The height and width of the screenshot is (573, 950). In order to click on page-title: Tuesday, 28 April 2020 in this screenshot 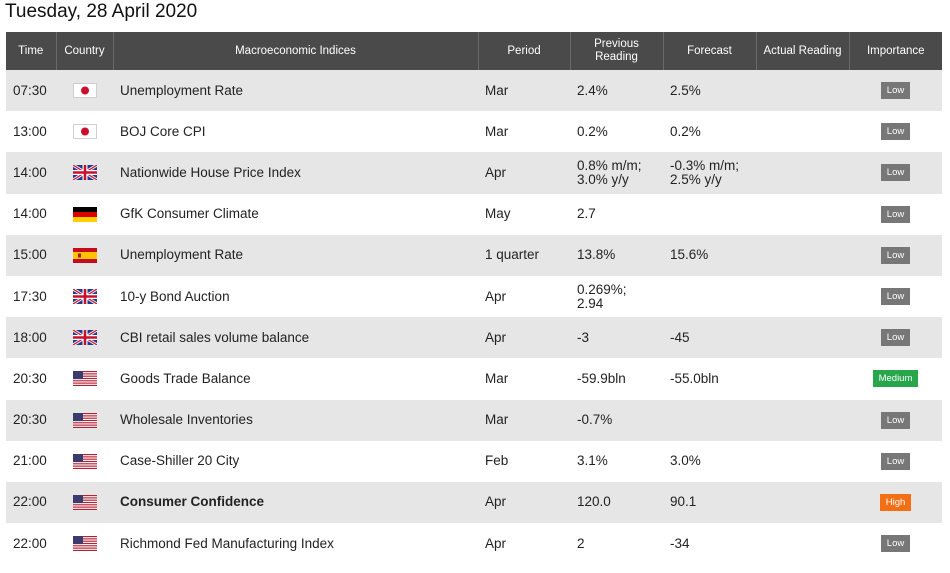, I will do `click(101, 11)`.